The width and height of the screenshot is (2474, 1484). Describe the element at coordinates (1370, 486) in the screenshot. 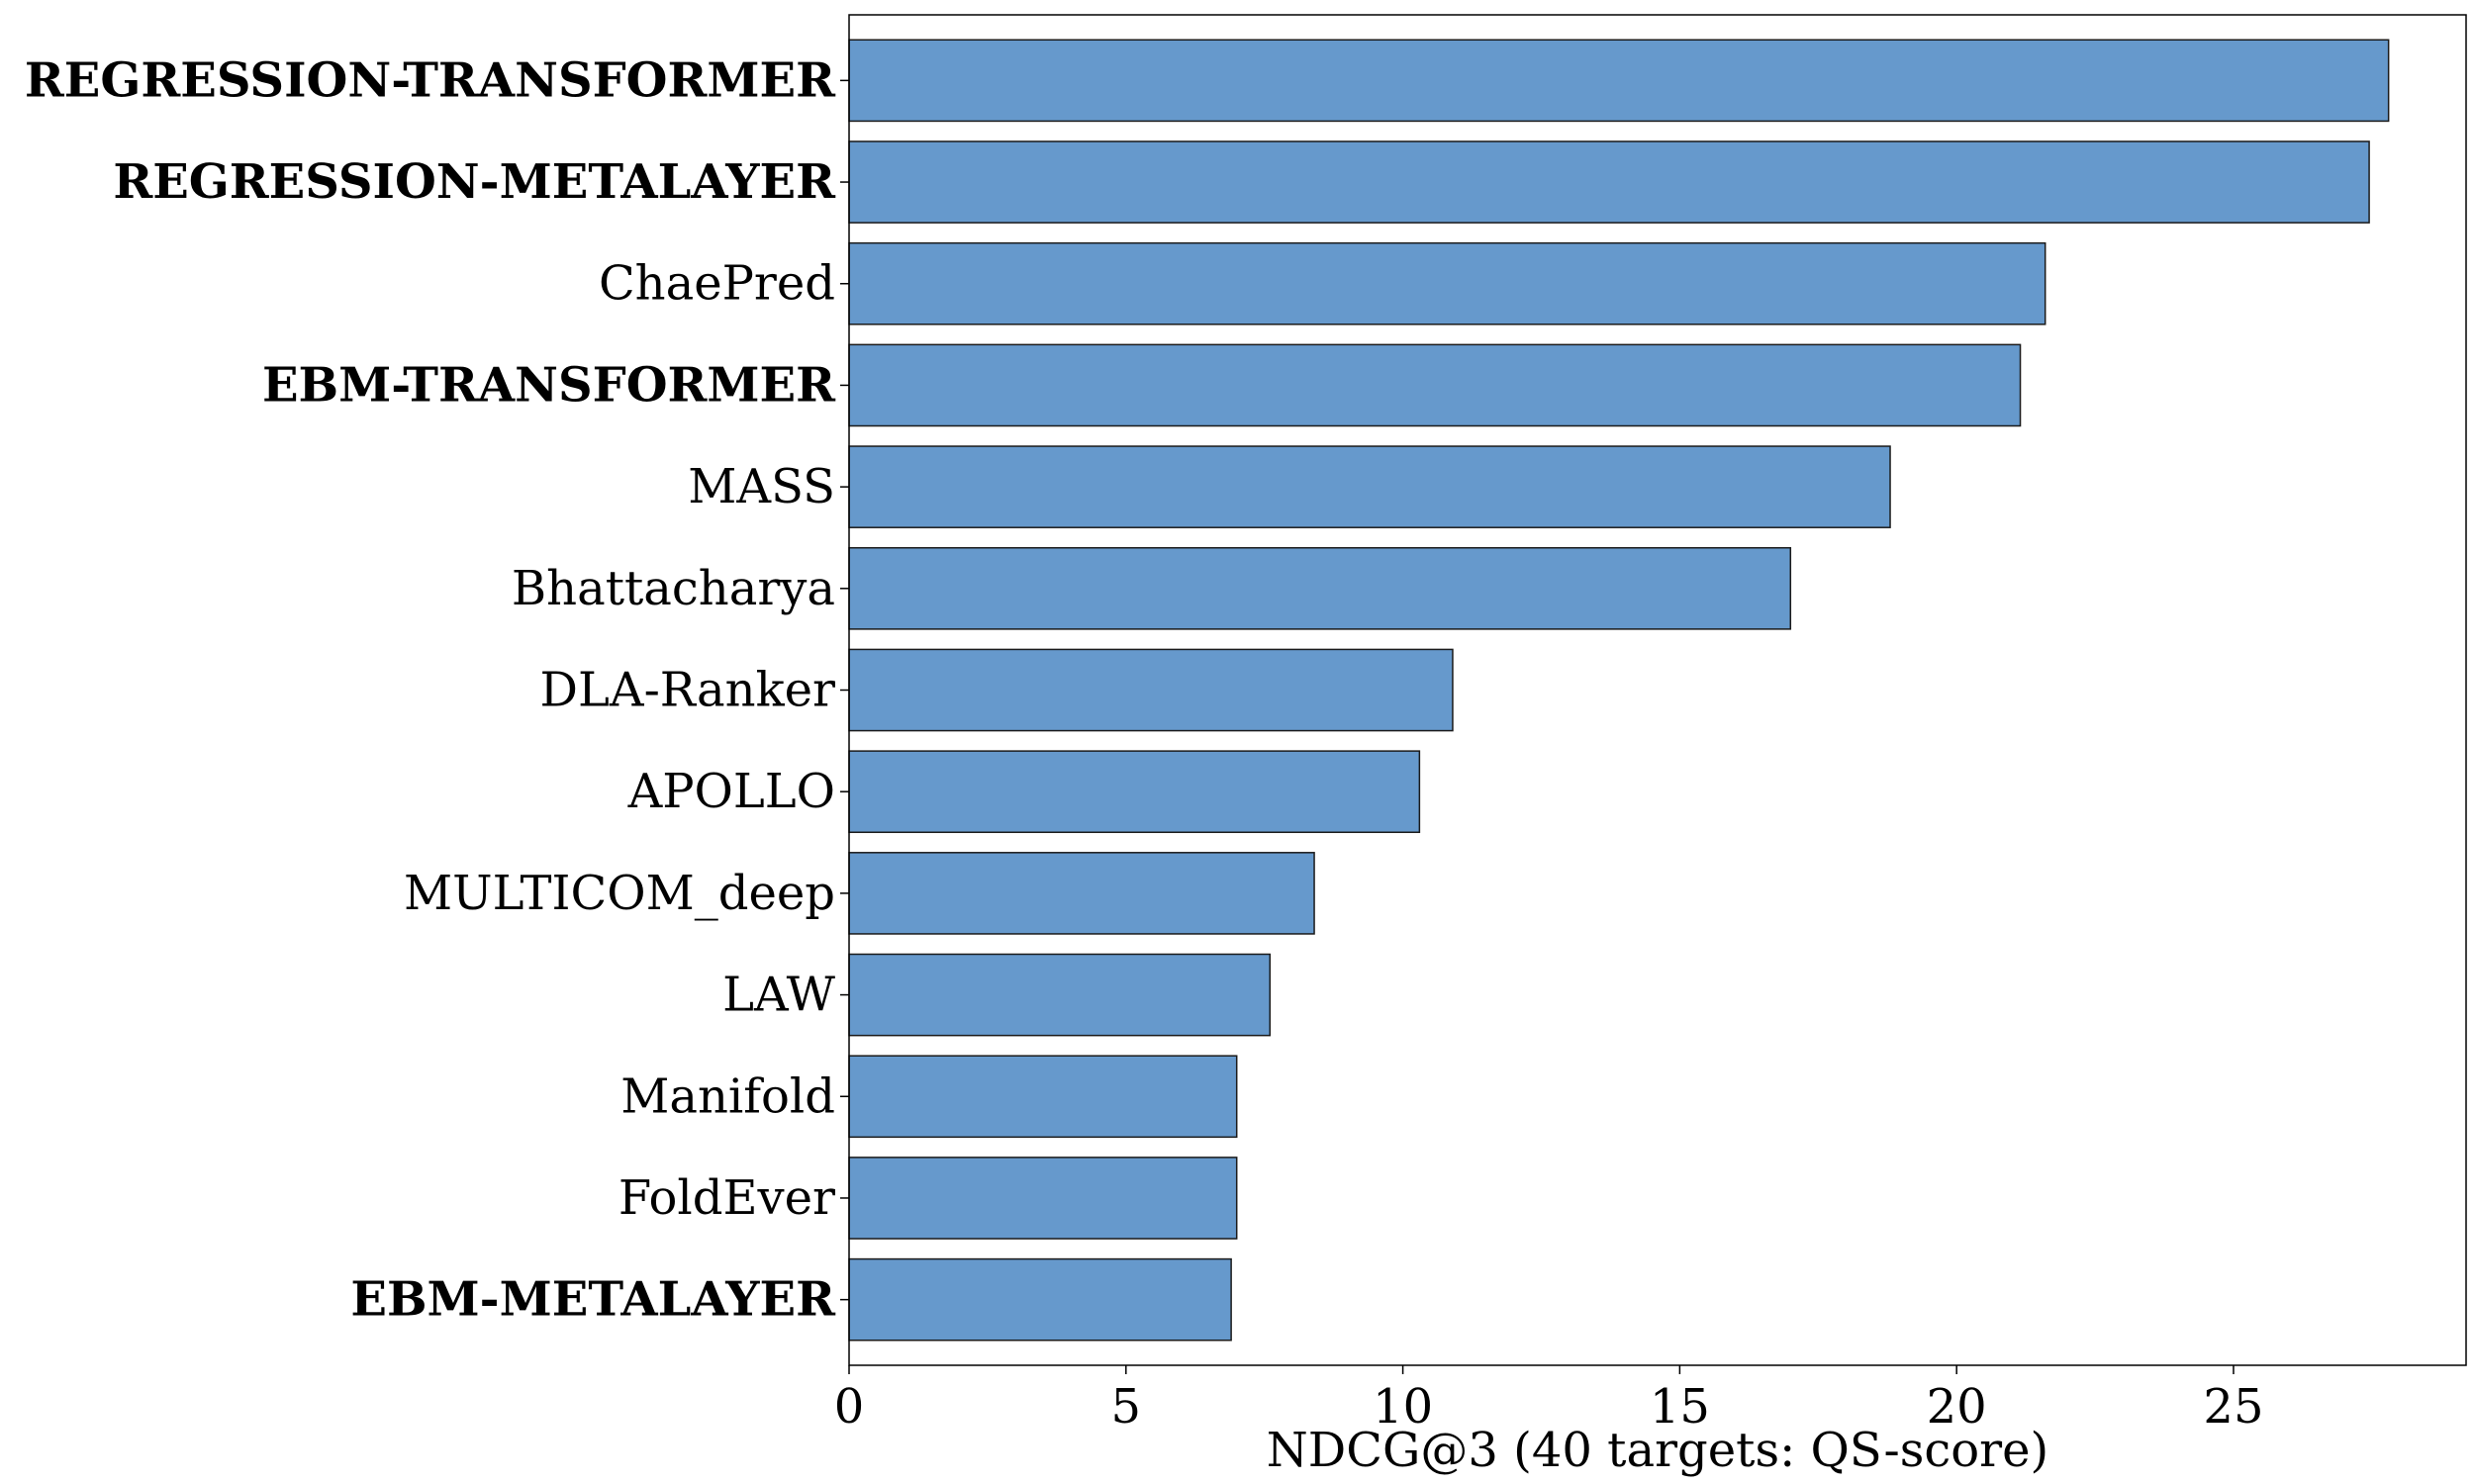

I see `bar-mass` at that location.